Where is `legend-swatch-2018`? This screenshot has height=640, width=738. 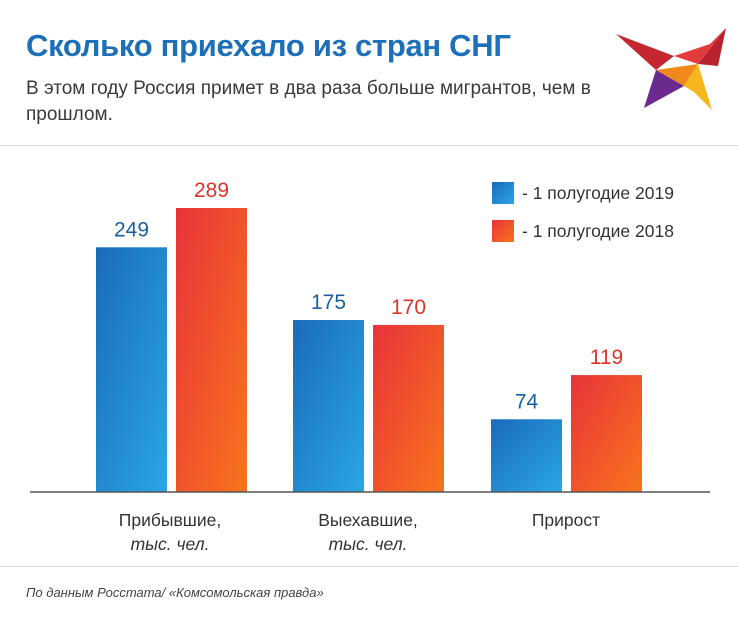 legend-swatch-2018 is located at coordinates (503, 231).